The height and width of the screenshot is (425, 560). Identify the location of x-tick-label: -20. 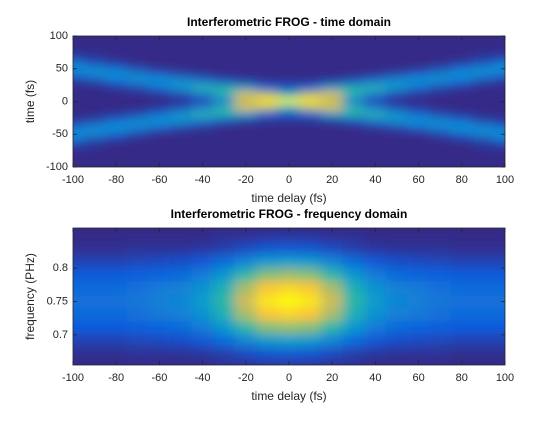
(246, 378).